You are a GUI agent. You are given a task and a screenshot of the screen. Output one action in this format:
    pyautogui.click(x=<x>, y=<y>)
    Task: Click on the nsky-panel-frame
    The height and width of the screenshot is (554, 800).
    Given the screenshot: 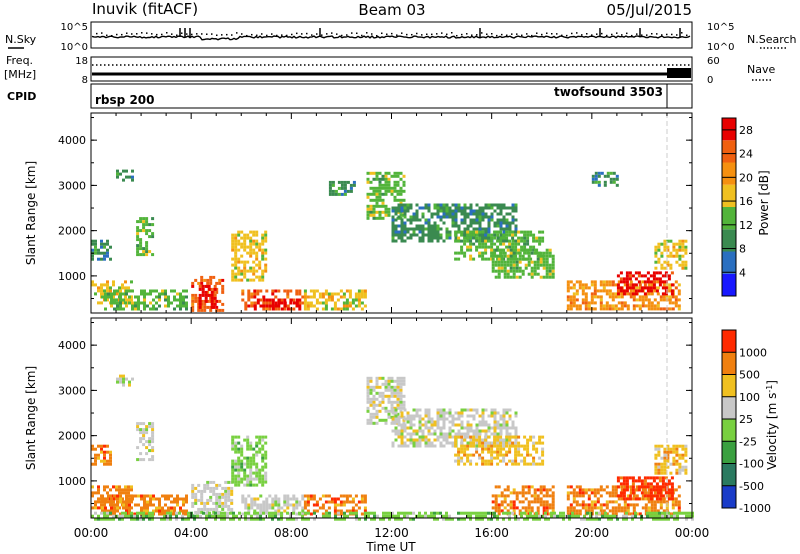 What is the action you would take?
    pyautogui.click(x=391, y=35)
    